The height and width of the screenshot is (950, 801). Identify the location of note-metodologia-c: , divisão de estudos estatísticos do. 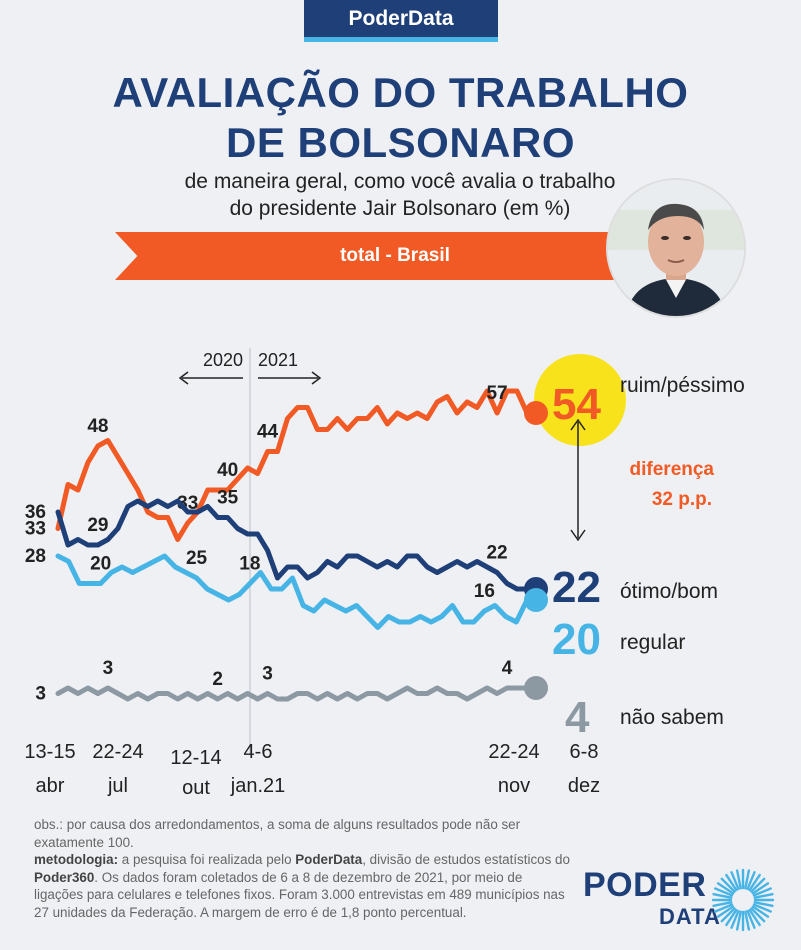
(466, 860).